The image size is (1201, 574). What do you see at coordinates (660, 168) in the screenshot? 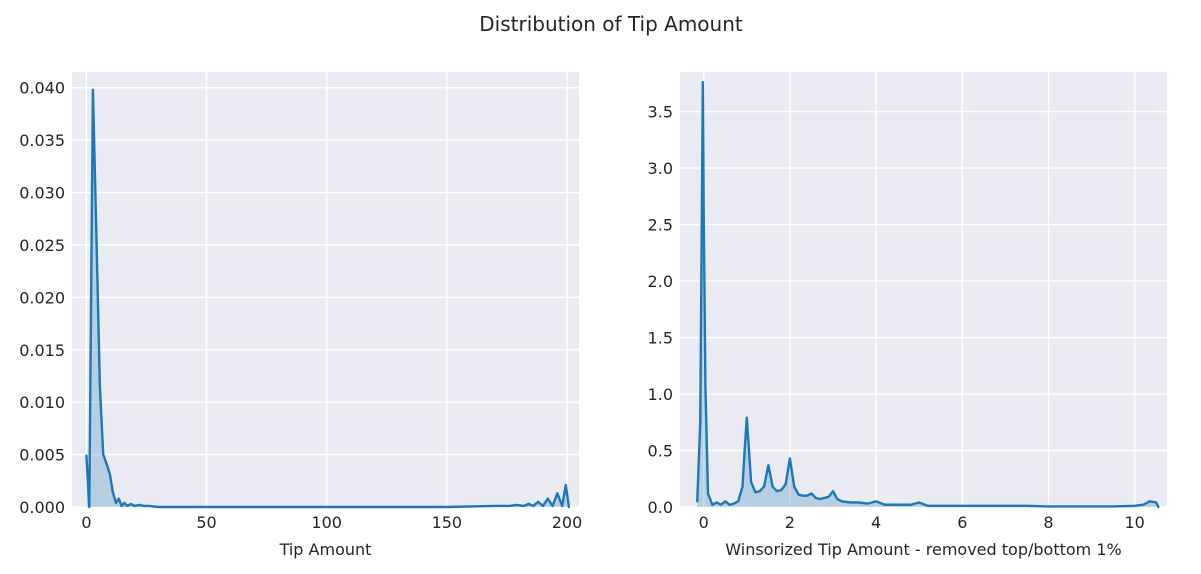
I see `y-tick-label: 3.0` at bounding box center [660, 168].